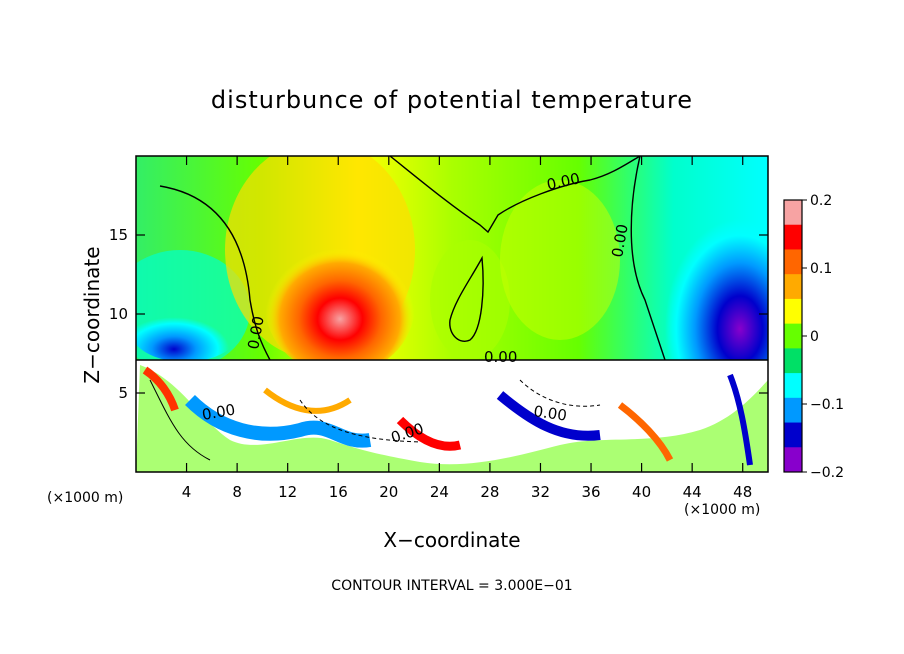 Image resolution: width=904 pixels, height=654 pixels. I want to click on colorbar-tick-label: −0.2, so click(827, 473).